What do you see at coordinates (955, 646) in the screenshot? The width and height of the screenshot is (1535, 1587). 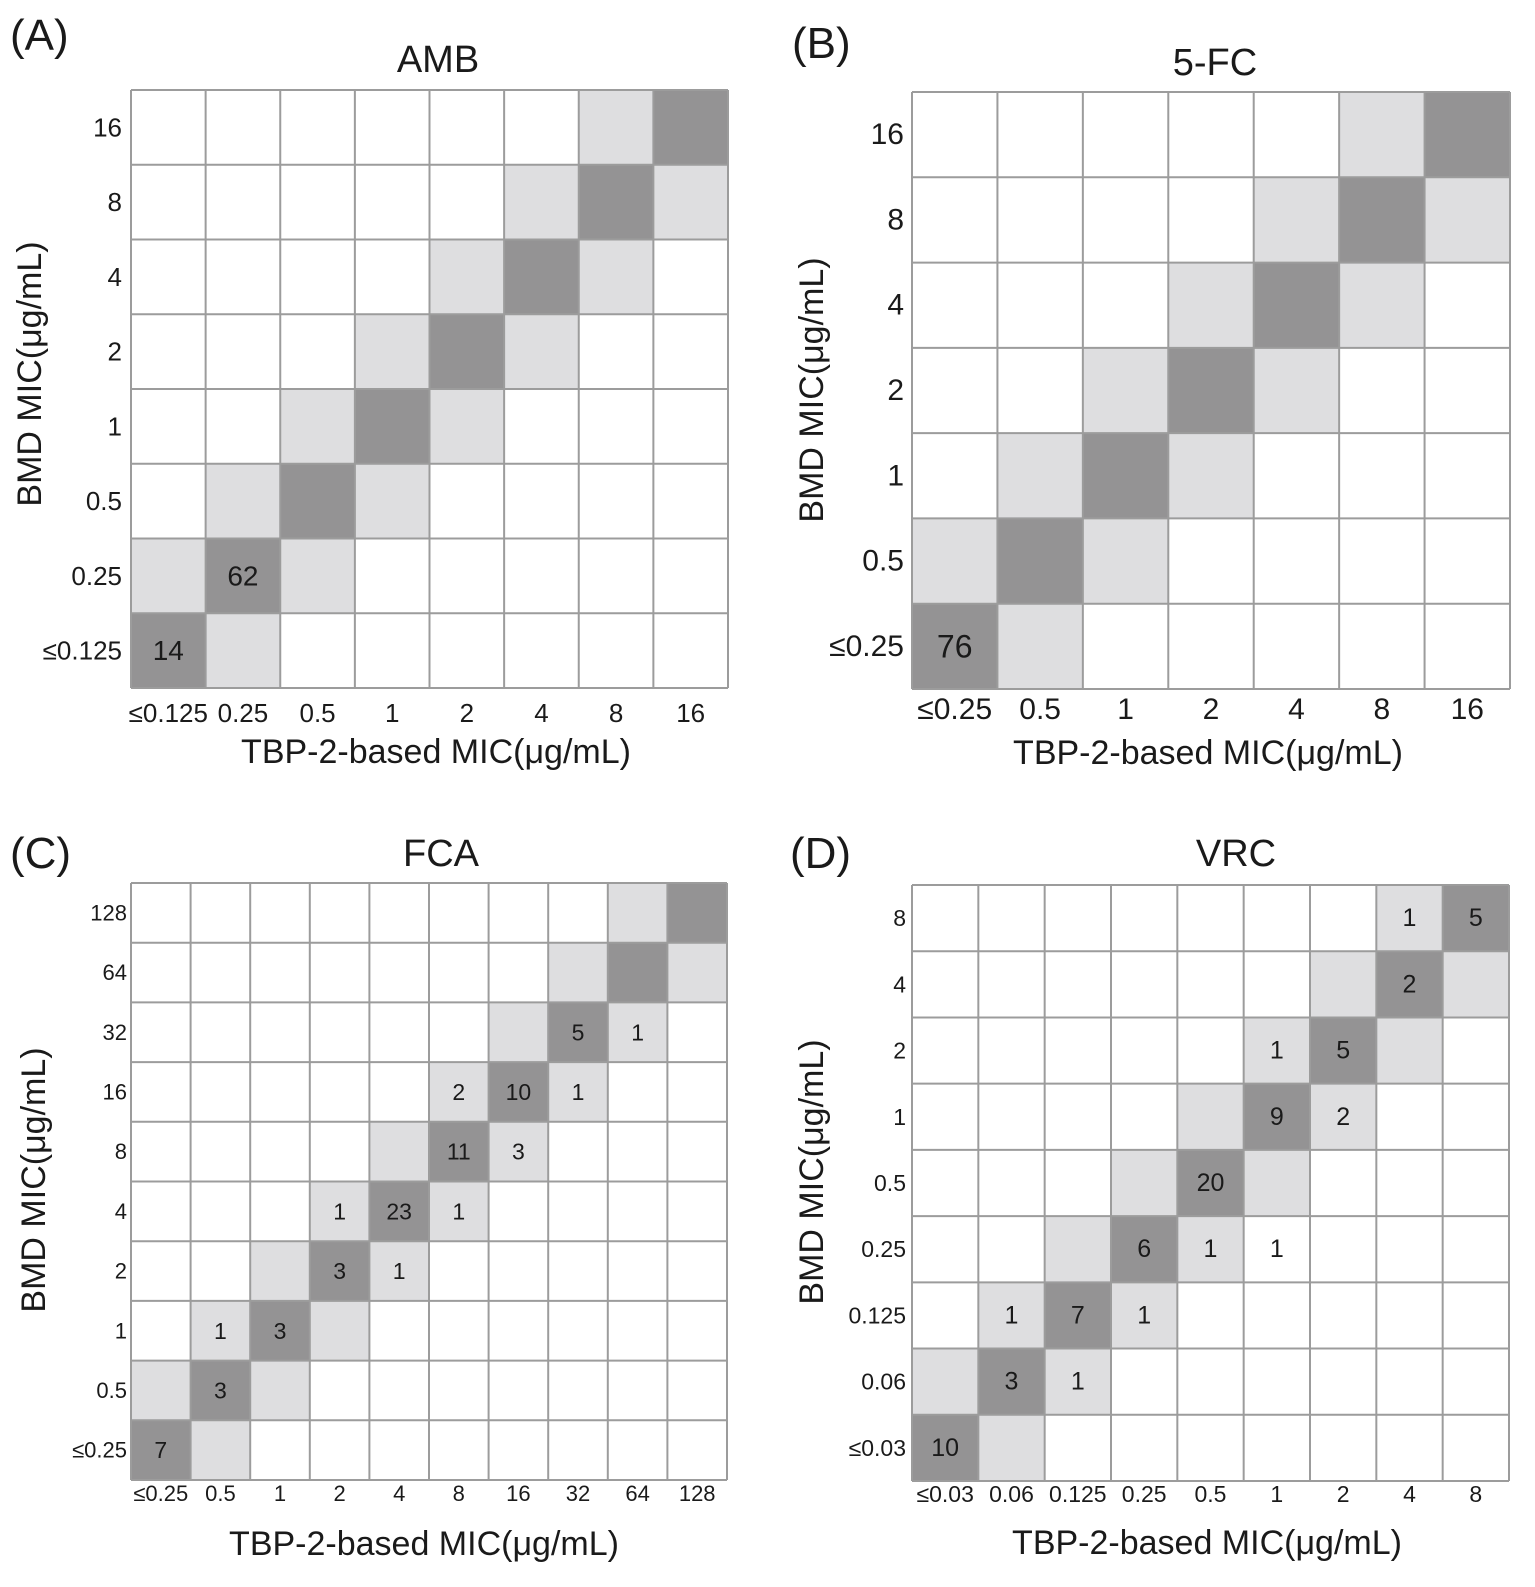 I see `cell-count-label: 76` at bounding box center [955, 646].